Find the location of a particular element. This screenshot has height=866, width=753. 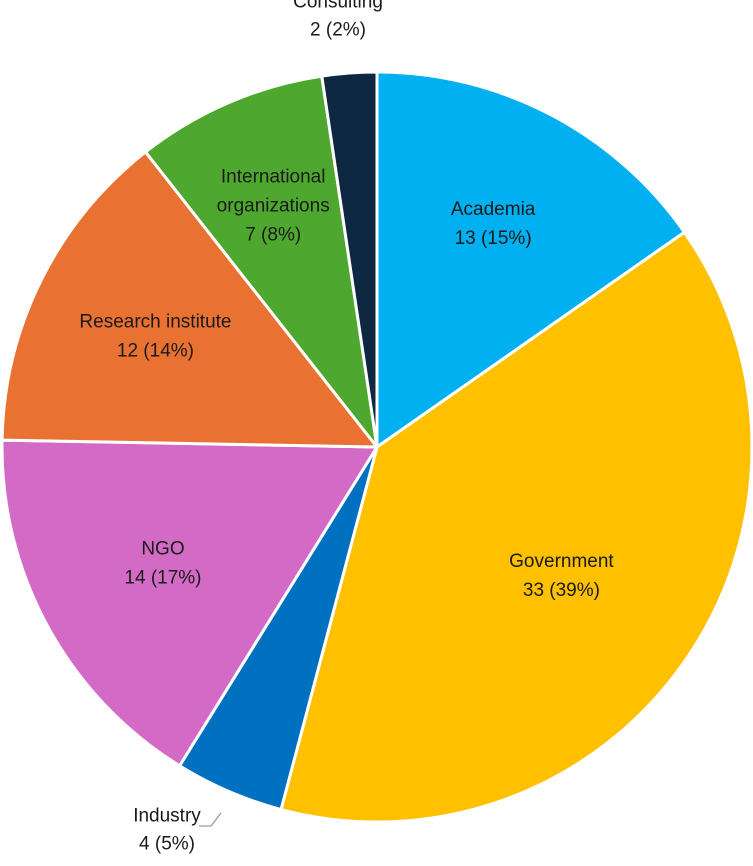

slice-value-label: 4 (5%) is located at coordinates (167, 844).